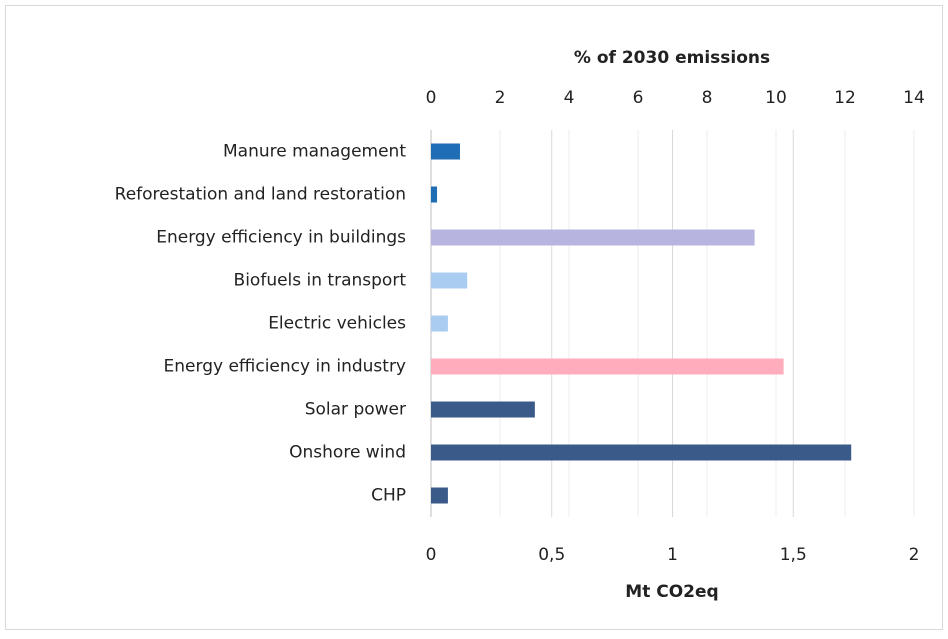 Image resolution: width=948 pixels, height=639 pixels. I want to click on bottom-axis-label: Mt CO2eq, so click(671, 592).